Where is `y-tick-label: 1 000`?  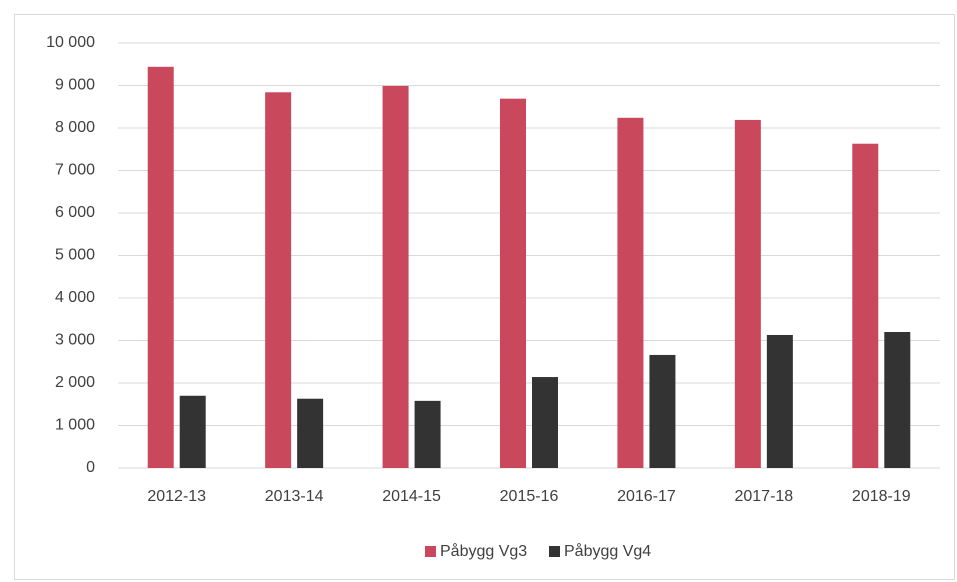
y-tick-label: 1 000 is located at coordinates (75, 425).